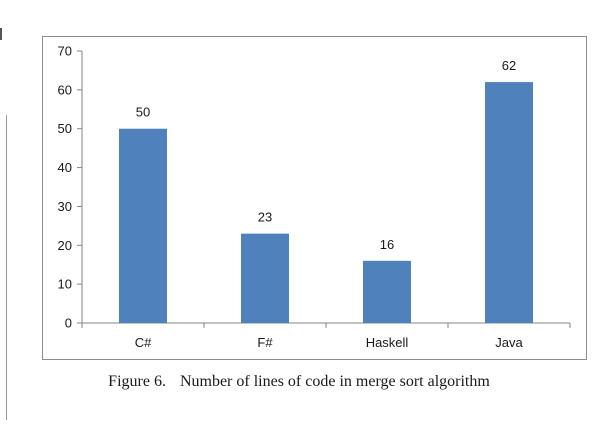  Describe the element at coordinates (143, 112) in the screenshot. I see `bar-data-label: 50` at that location.